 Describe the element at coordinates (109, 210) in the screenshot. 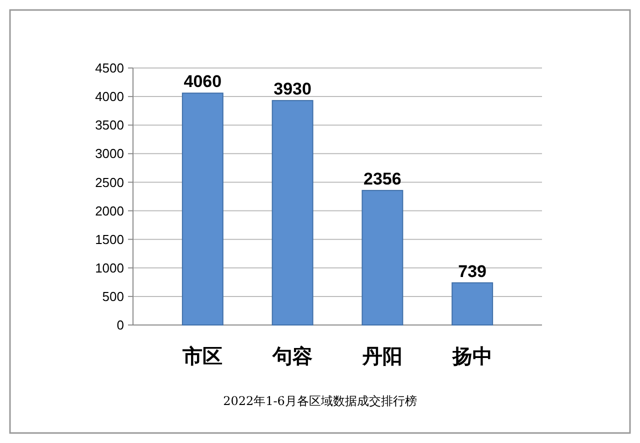

I see `y-tick-label: 2000` at that location.